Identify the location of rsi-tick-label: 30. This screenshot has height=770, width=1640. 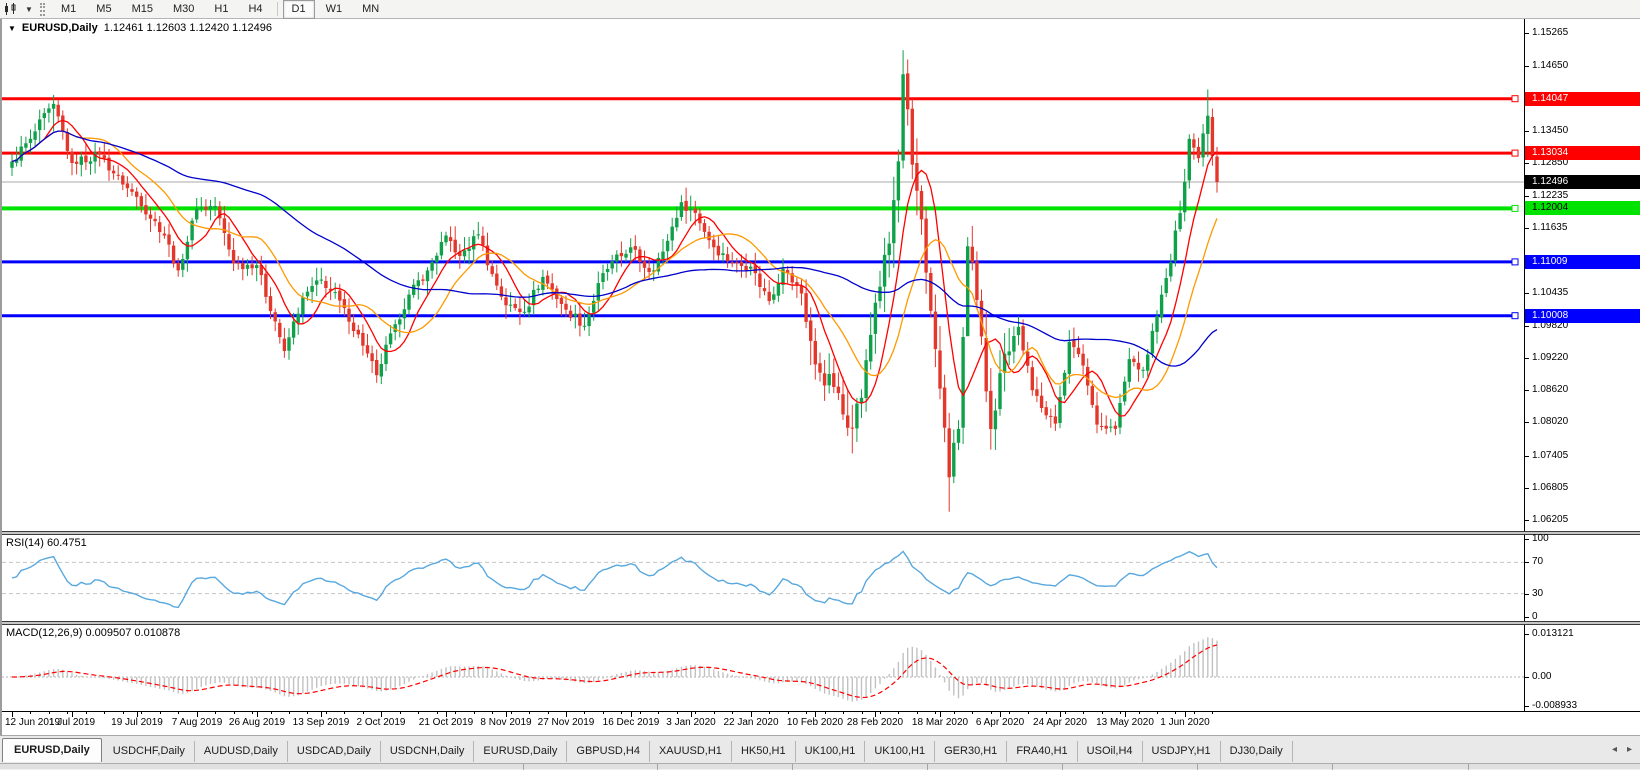
(1534, 594).